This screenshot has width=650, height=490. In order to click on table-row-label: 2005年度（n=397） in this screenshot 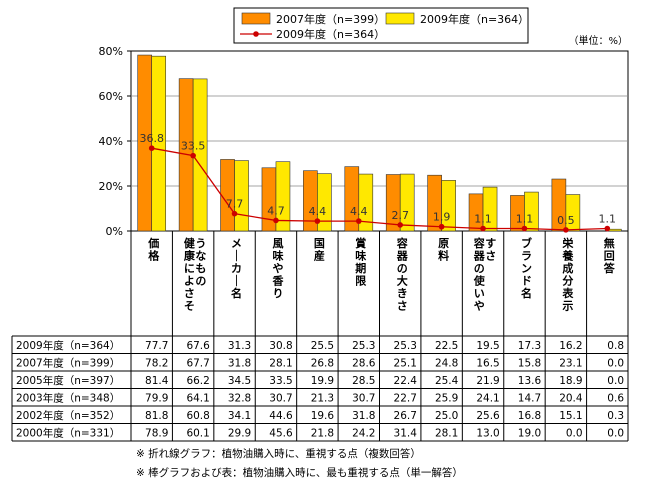, I will do `click(68, 380)`.